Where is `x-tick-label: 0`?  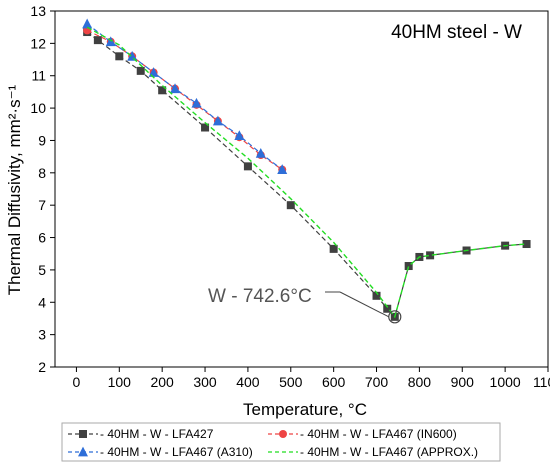
x-tick-label: 0 is located at coordinates (77, 382).